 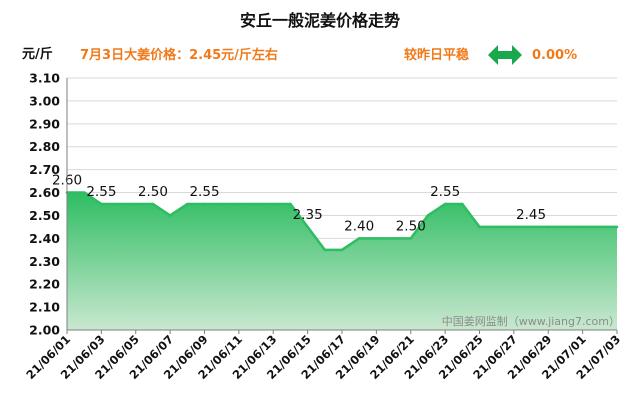 What do you see at coordinates (37, 54) in the screenshot?
I see `y-axis-unit-label: 元/斤` at bounding box center [37, 54].